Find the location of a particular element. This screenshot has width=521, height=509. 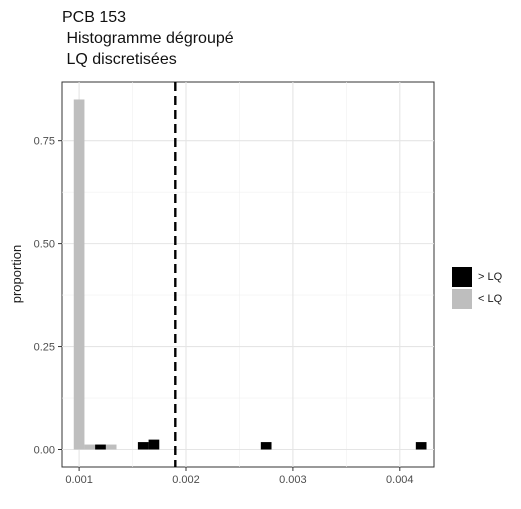

chart-title-line-3: LQ discretisées is located at coordinates (119, 59).